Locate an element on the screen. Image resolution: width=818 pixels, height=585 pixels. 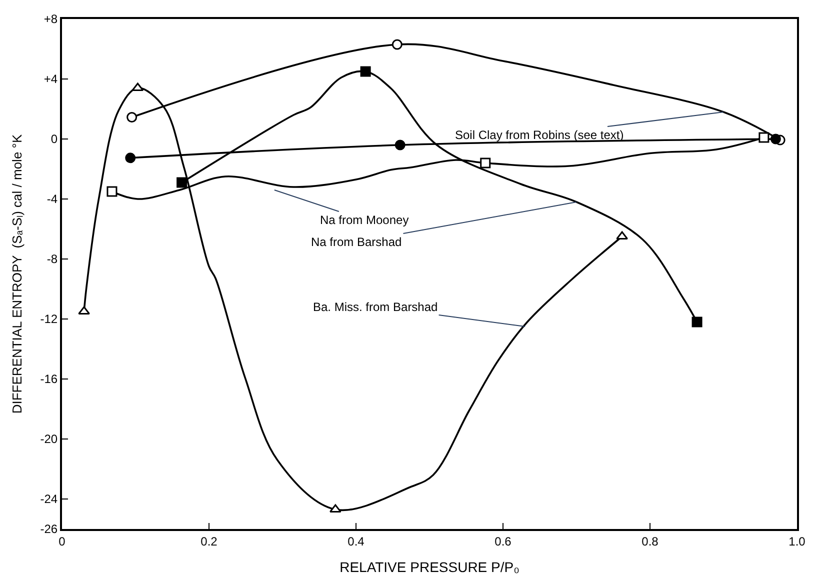
annotation: Na from Barshad is located at coordinates (356, 242).